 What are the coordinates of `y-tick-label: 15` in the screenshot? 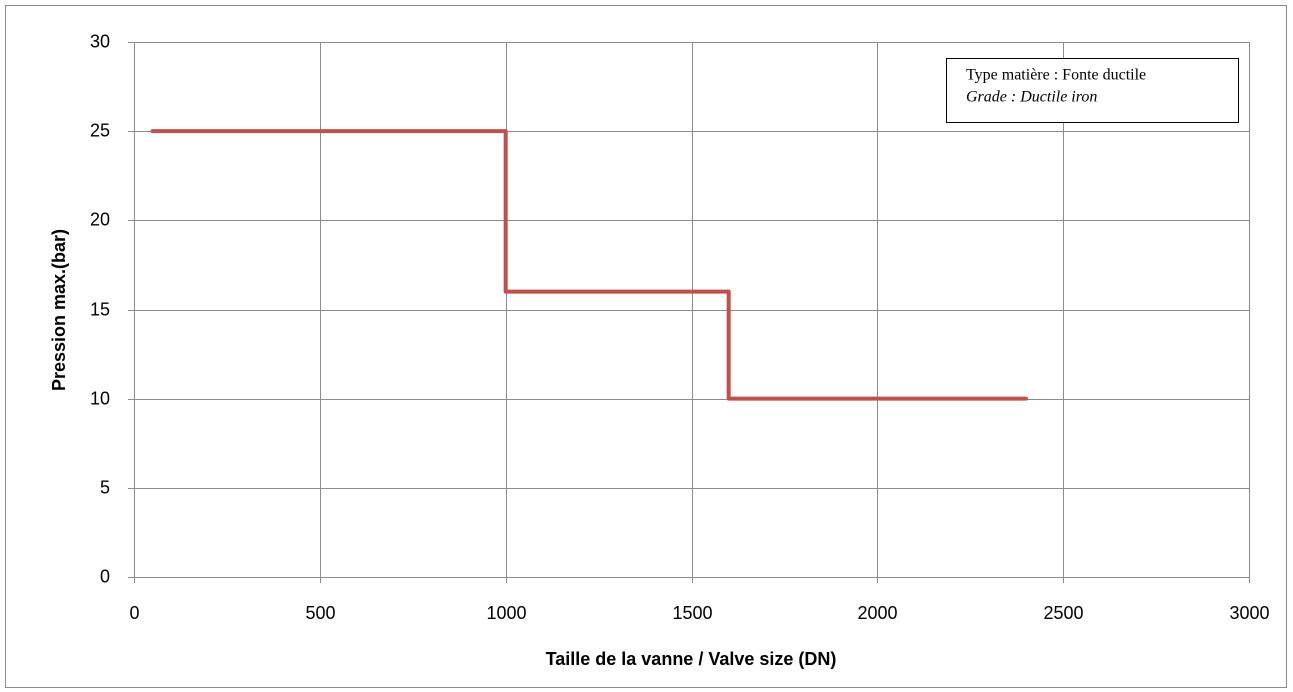 It's located at (100, 309).